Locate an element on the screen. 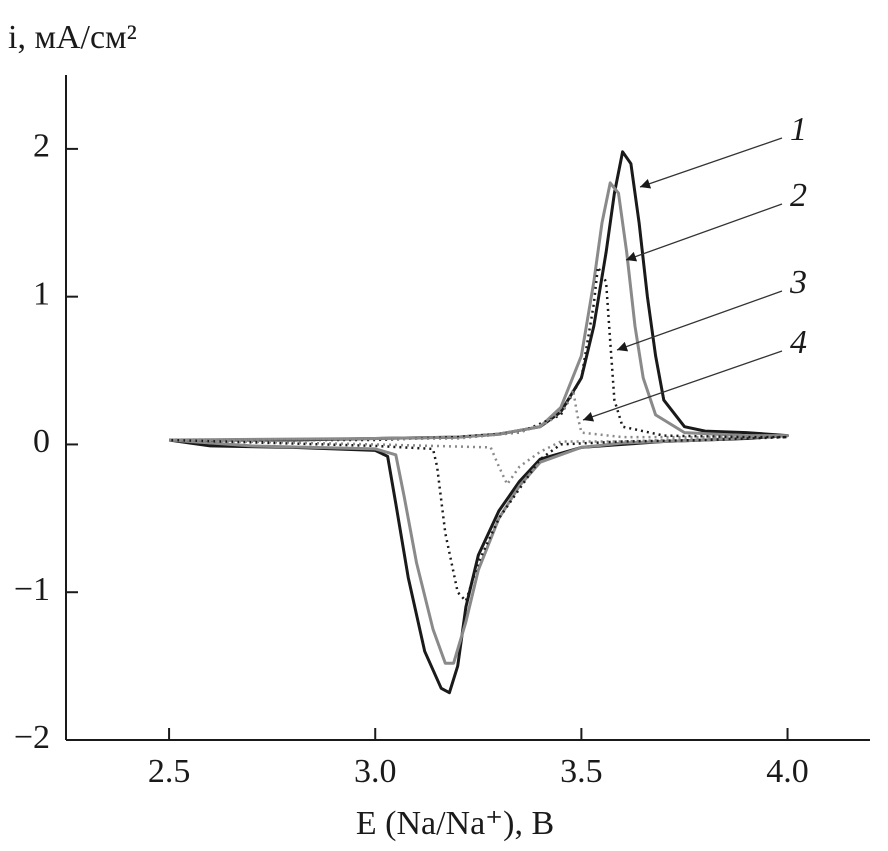 This screenshot has width=888, height=851. x-tick-label: 3.0 is located at coordinates (375, 771).